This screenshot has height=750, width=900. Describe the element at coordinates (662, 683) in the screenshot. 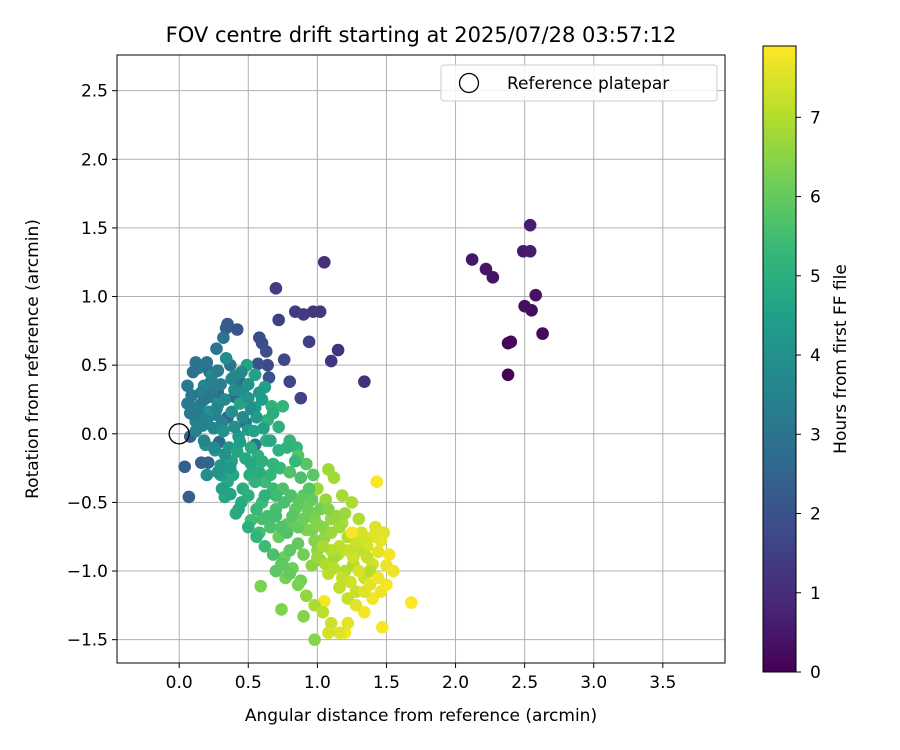

I see `x-tick-label: 3.5` at that location.